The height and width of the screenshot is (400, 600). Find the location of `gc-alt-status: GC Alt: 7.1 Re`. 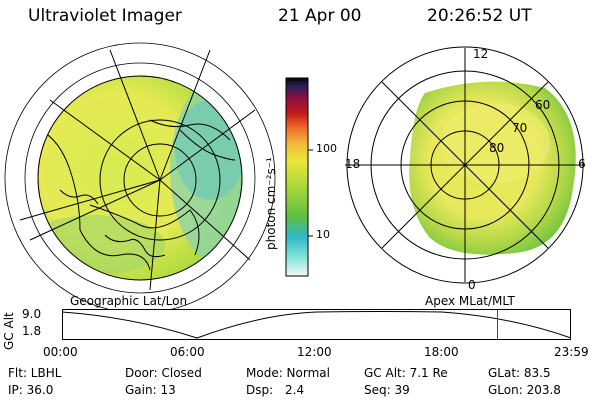

gc-alt-status: GC Alt: 7.1 Re is located at coordinates (406, 373).